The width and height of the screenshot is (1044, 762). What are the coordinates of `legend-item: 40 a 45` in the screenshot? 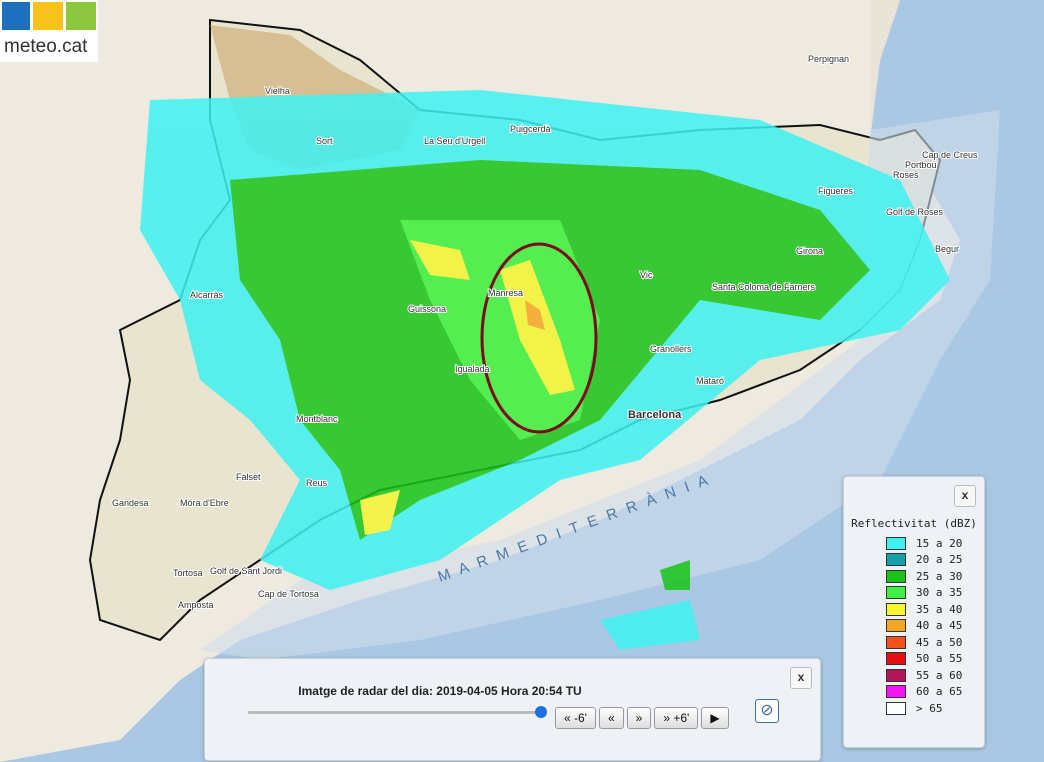 It's located at (924, 626).